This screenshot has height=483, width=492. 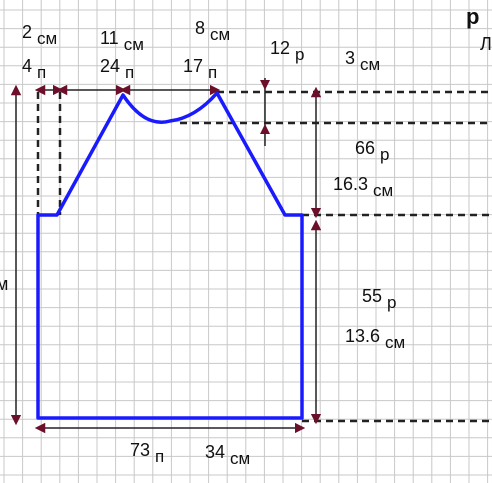 I want to click on edge-text: р, so click(x=472, y=16).